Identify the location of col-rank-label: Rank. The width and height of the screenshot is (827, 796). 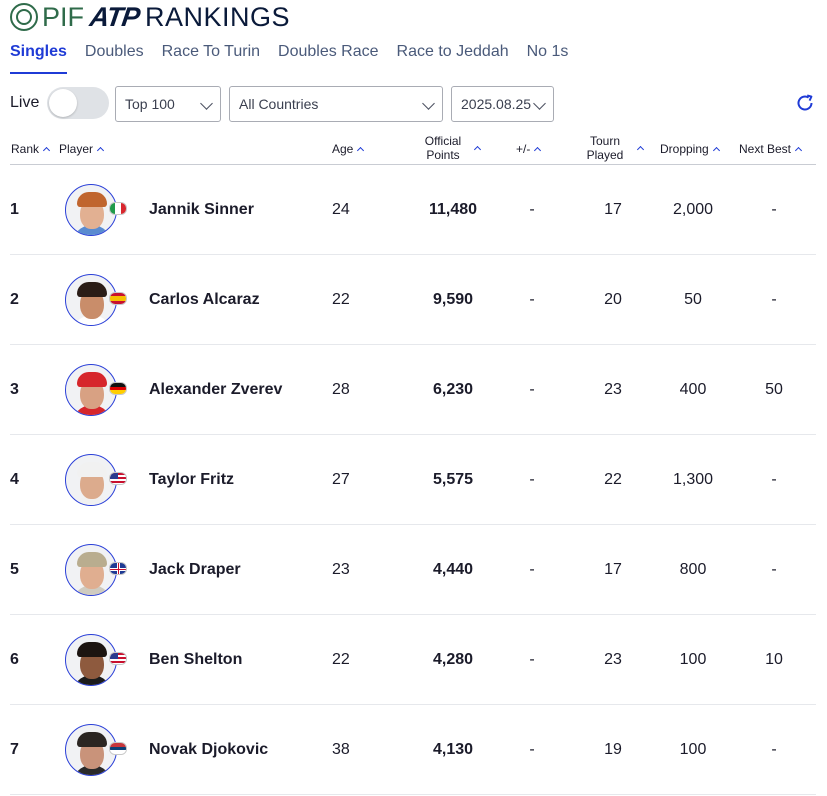
(25, 149).